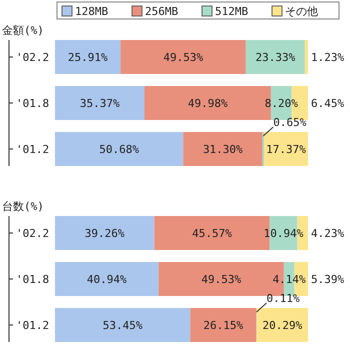 This screenshot has width=350, height=358. What do you see at coordinates (119, 149) in the screenshot?
I see `data-label: 50.68%` at bounding box center [119, 149].